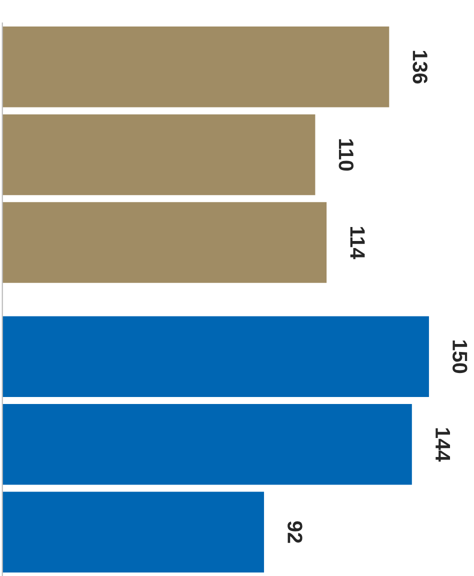  What do you see at coordinates (357, 243) in the screenshot?
I see `data-label: 114` at bounding box center [357, 243].